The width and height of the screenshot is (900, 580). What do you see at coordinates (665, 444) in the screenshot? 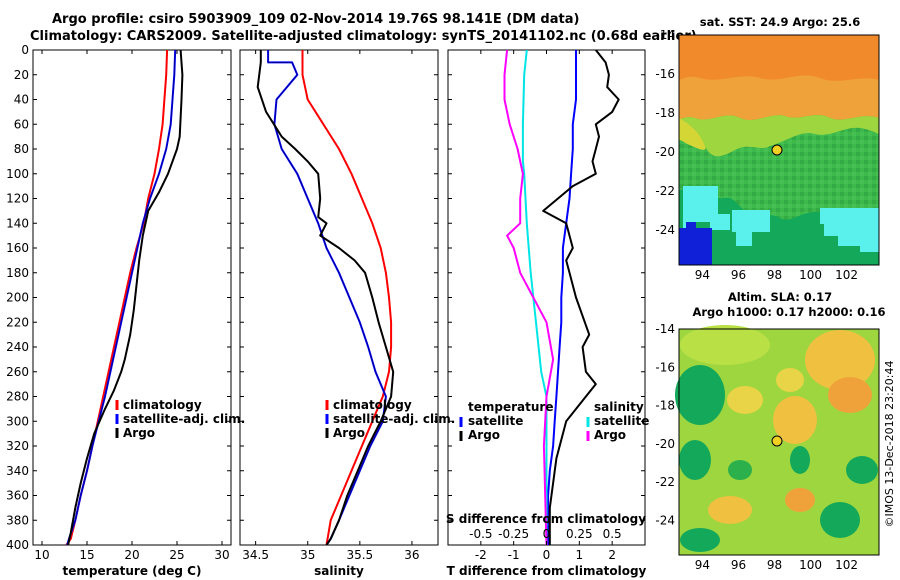
I see `map-ytick-label-sla_map-3: -20` at bounding box center [665, 444].